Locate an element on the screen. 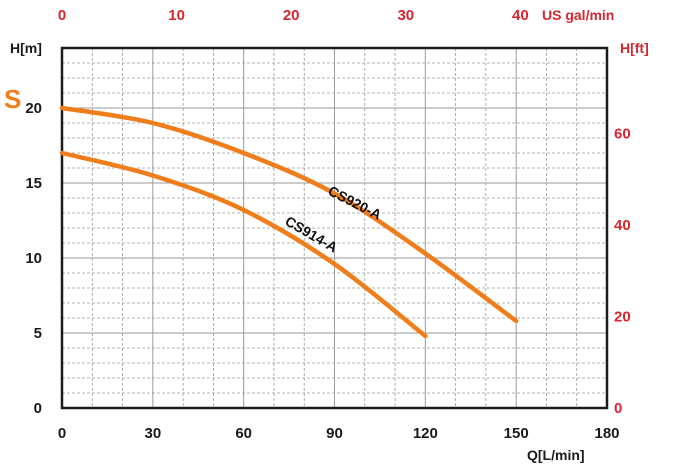 This screenshot has width=673, height=465. x-tick-label: 120 is located at coordinates (425, 433).